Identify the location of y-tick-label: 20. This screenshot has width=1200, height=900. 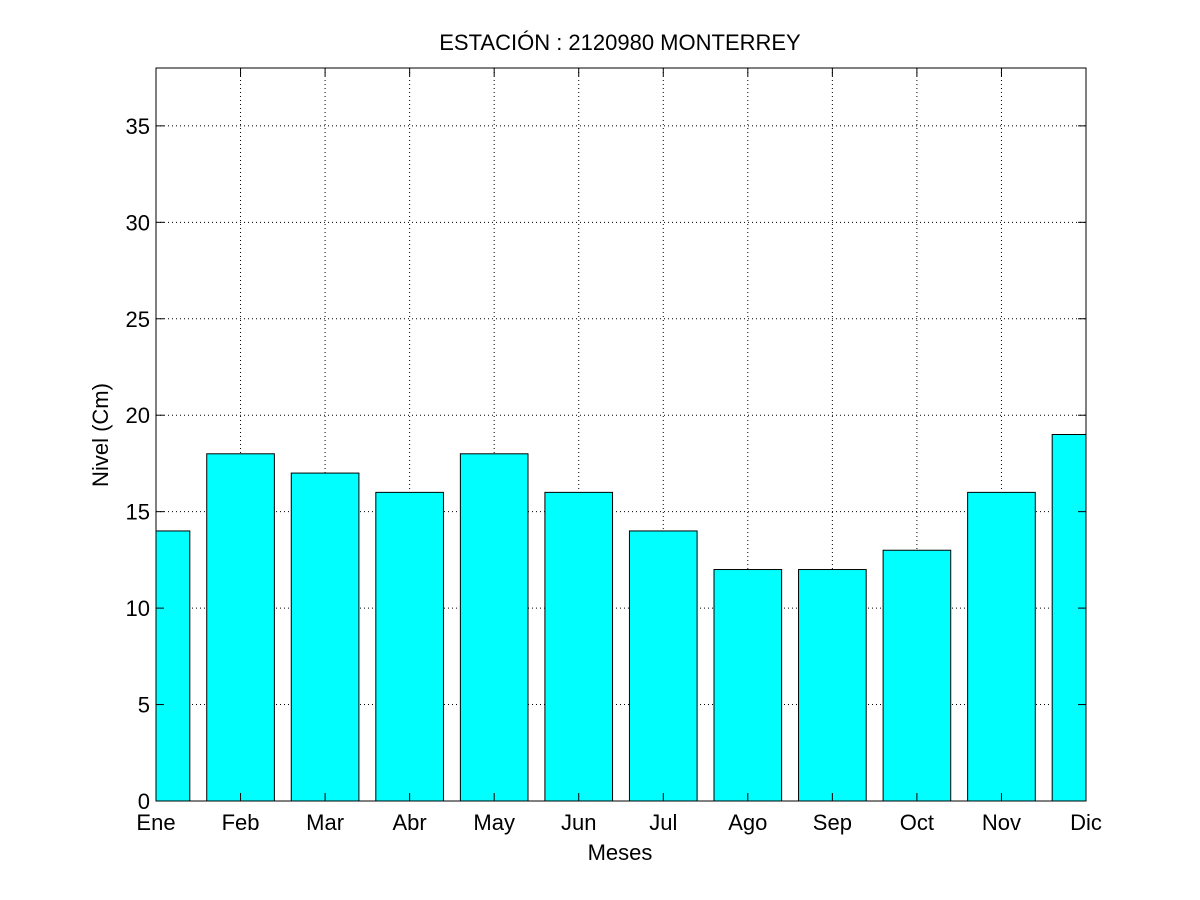
(138, 415).